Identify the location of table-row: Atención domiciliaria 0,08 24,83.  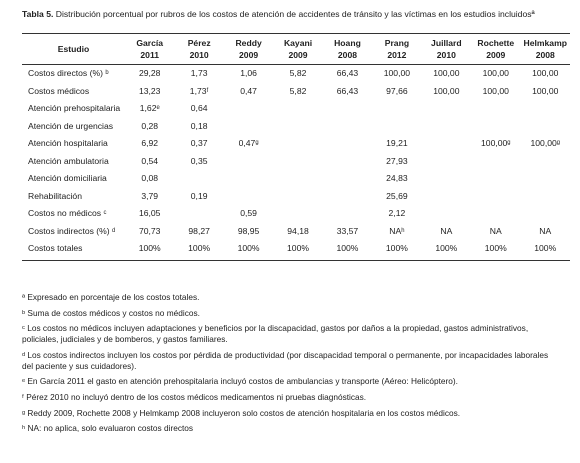
(296, 179).